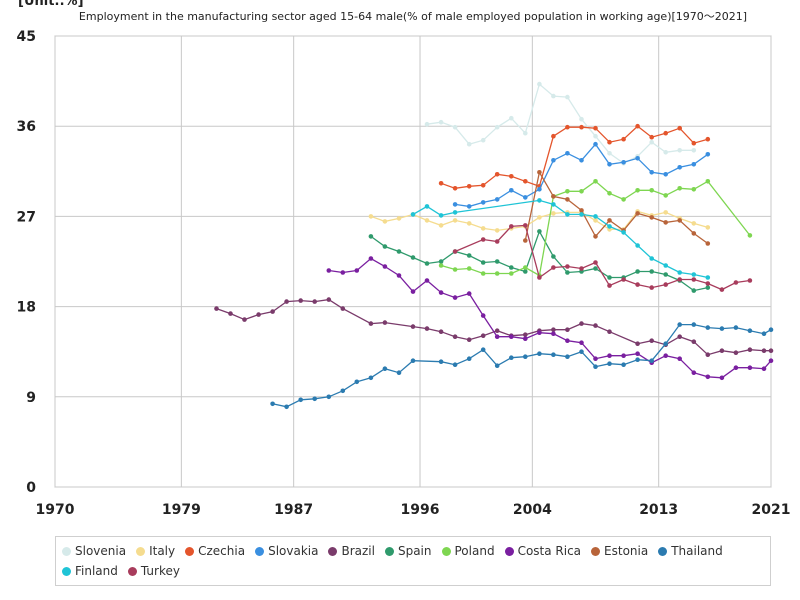 This screenshot has width=800, height=600. I want to click on legend-swatch, so click(333, 551).